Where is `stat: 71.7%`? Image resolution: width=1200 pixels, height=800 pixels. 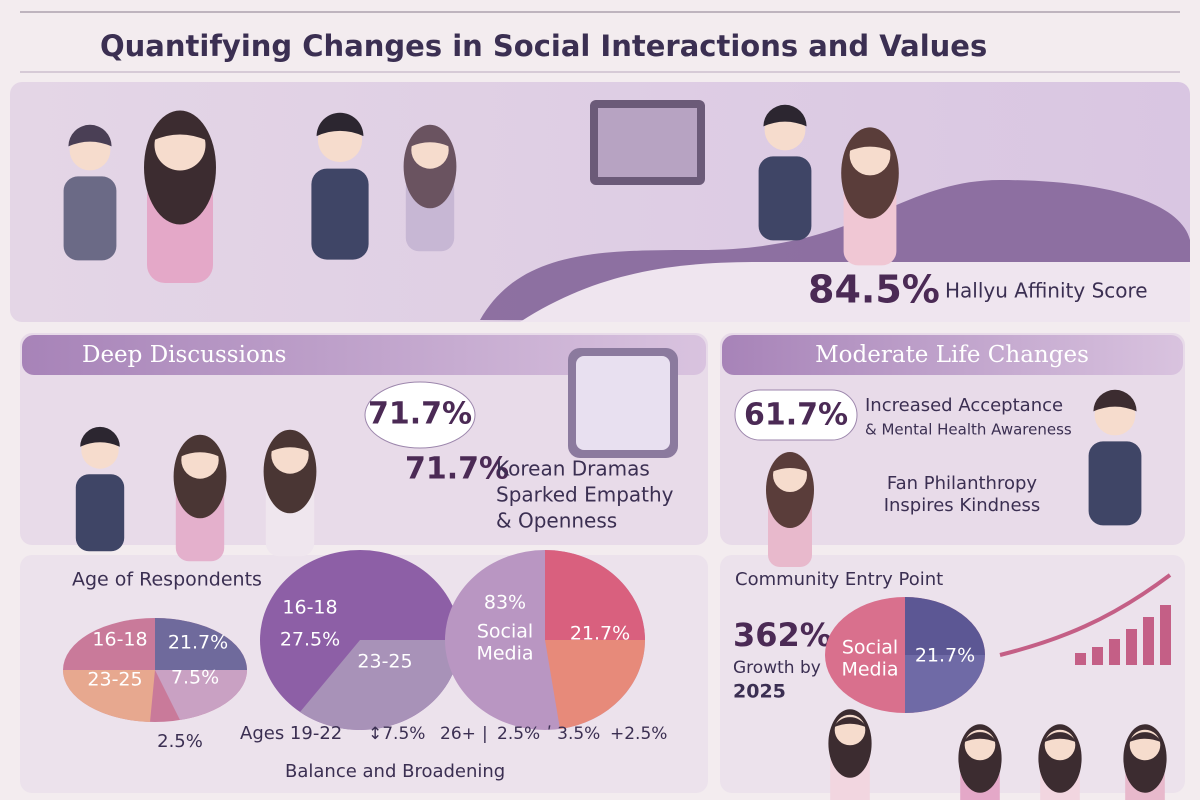 stat: 71.7% is located at coordinates (457, 469).